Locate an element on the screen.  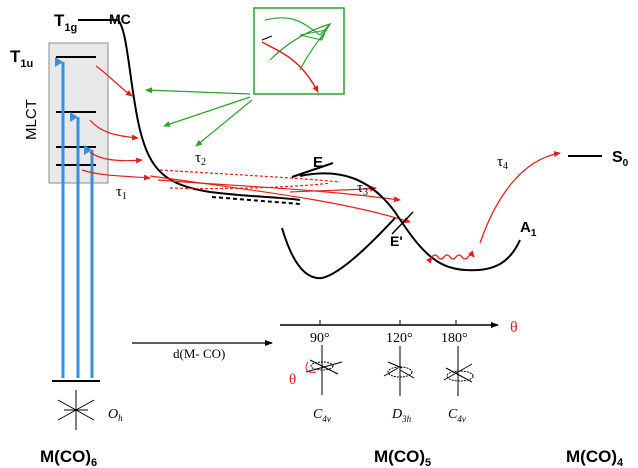
oh-molecule-icon is located at coordinates (76, 410).